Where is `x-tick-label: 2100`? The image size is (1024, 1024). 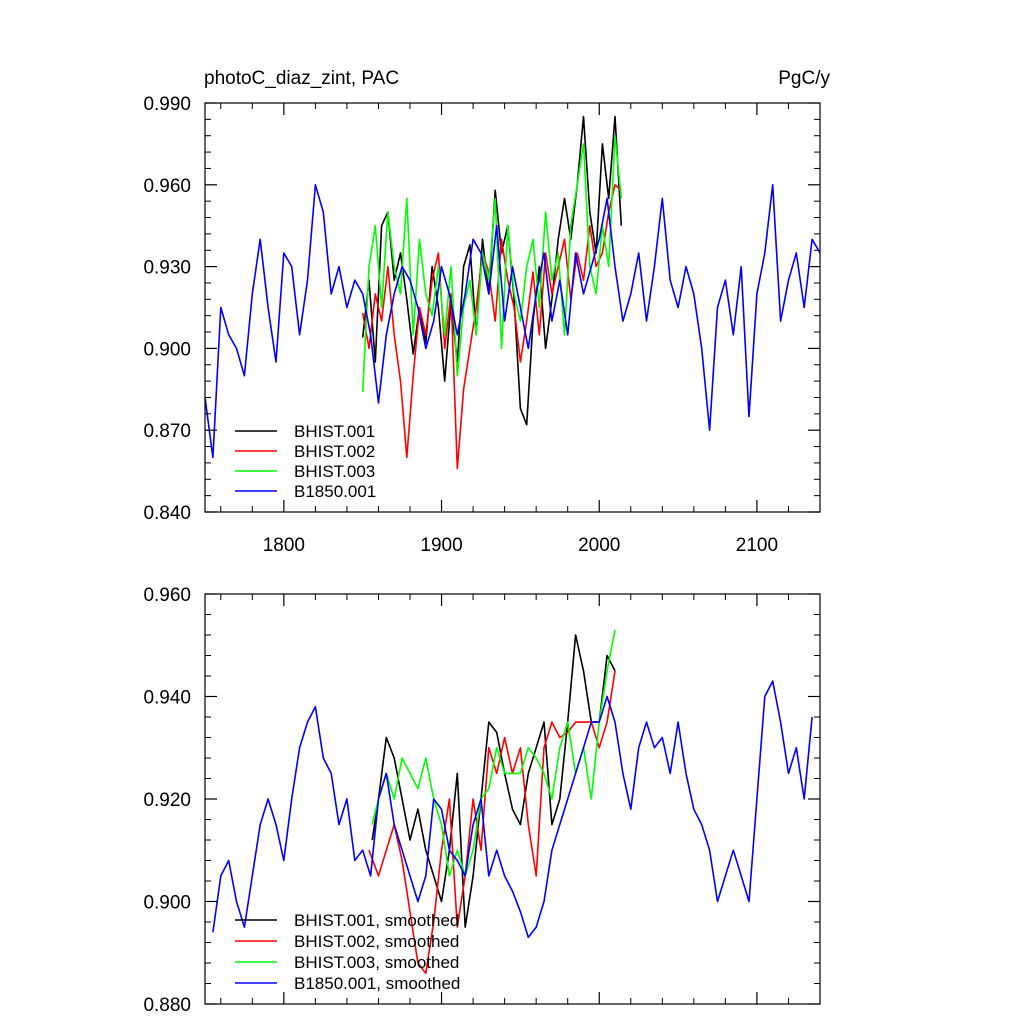
x-tick-label: 2100 is located at coordinates (757, 545).